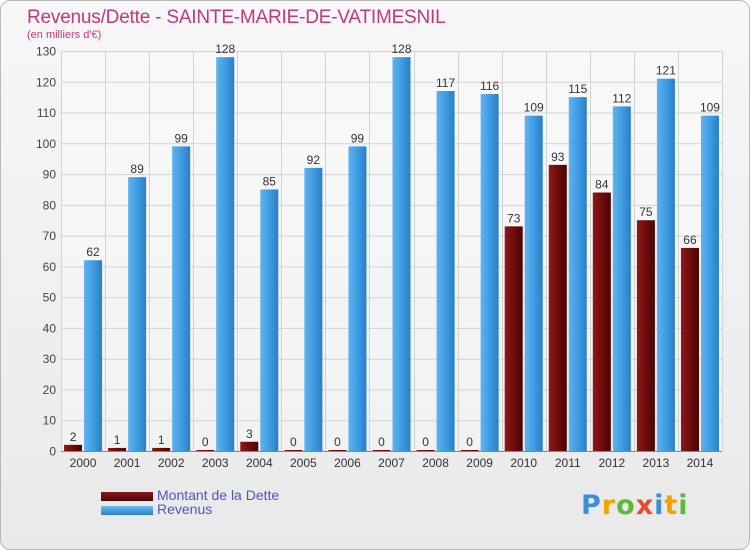 The width and height of the screenshot is (750, 550). Describe the element at coordinates (259, 463) in the screenshot. I see `x-tick-label: 2004` at that location.